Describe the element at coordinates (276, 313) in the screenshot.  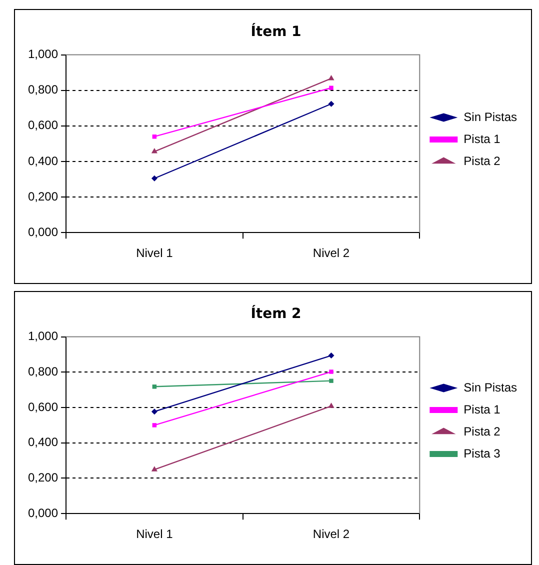
I see `chart-title: Ítem 2` at that location.